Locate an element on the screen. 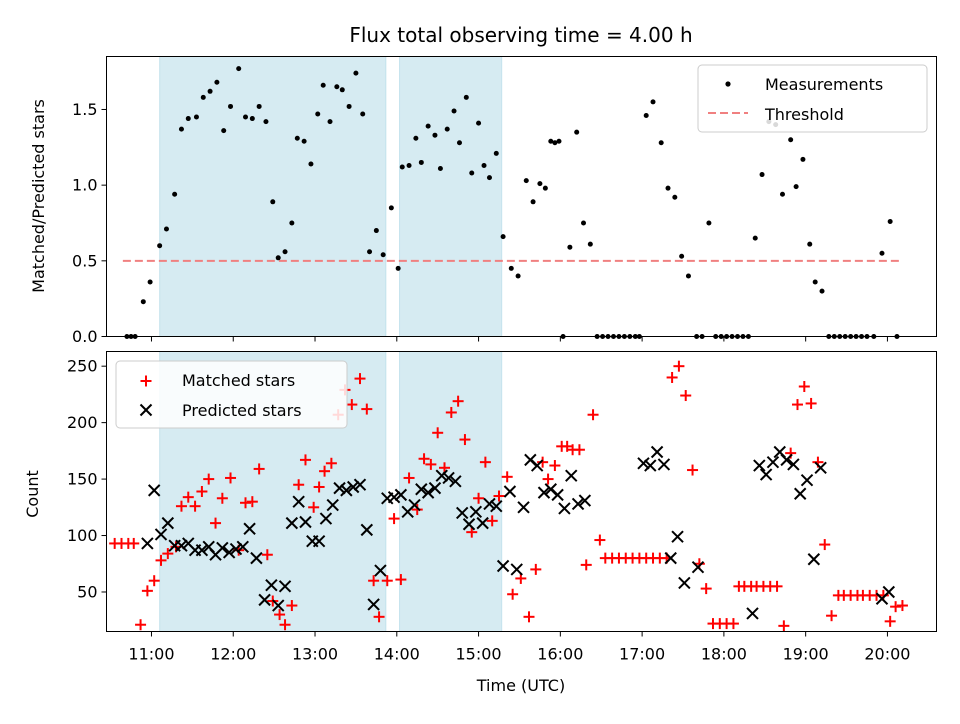 Image resolution: width=960 pixels, height=724 pixels. legend-predicted-marker is located at coordinates (146, 410).